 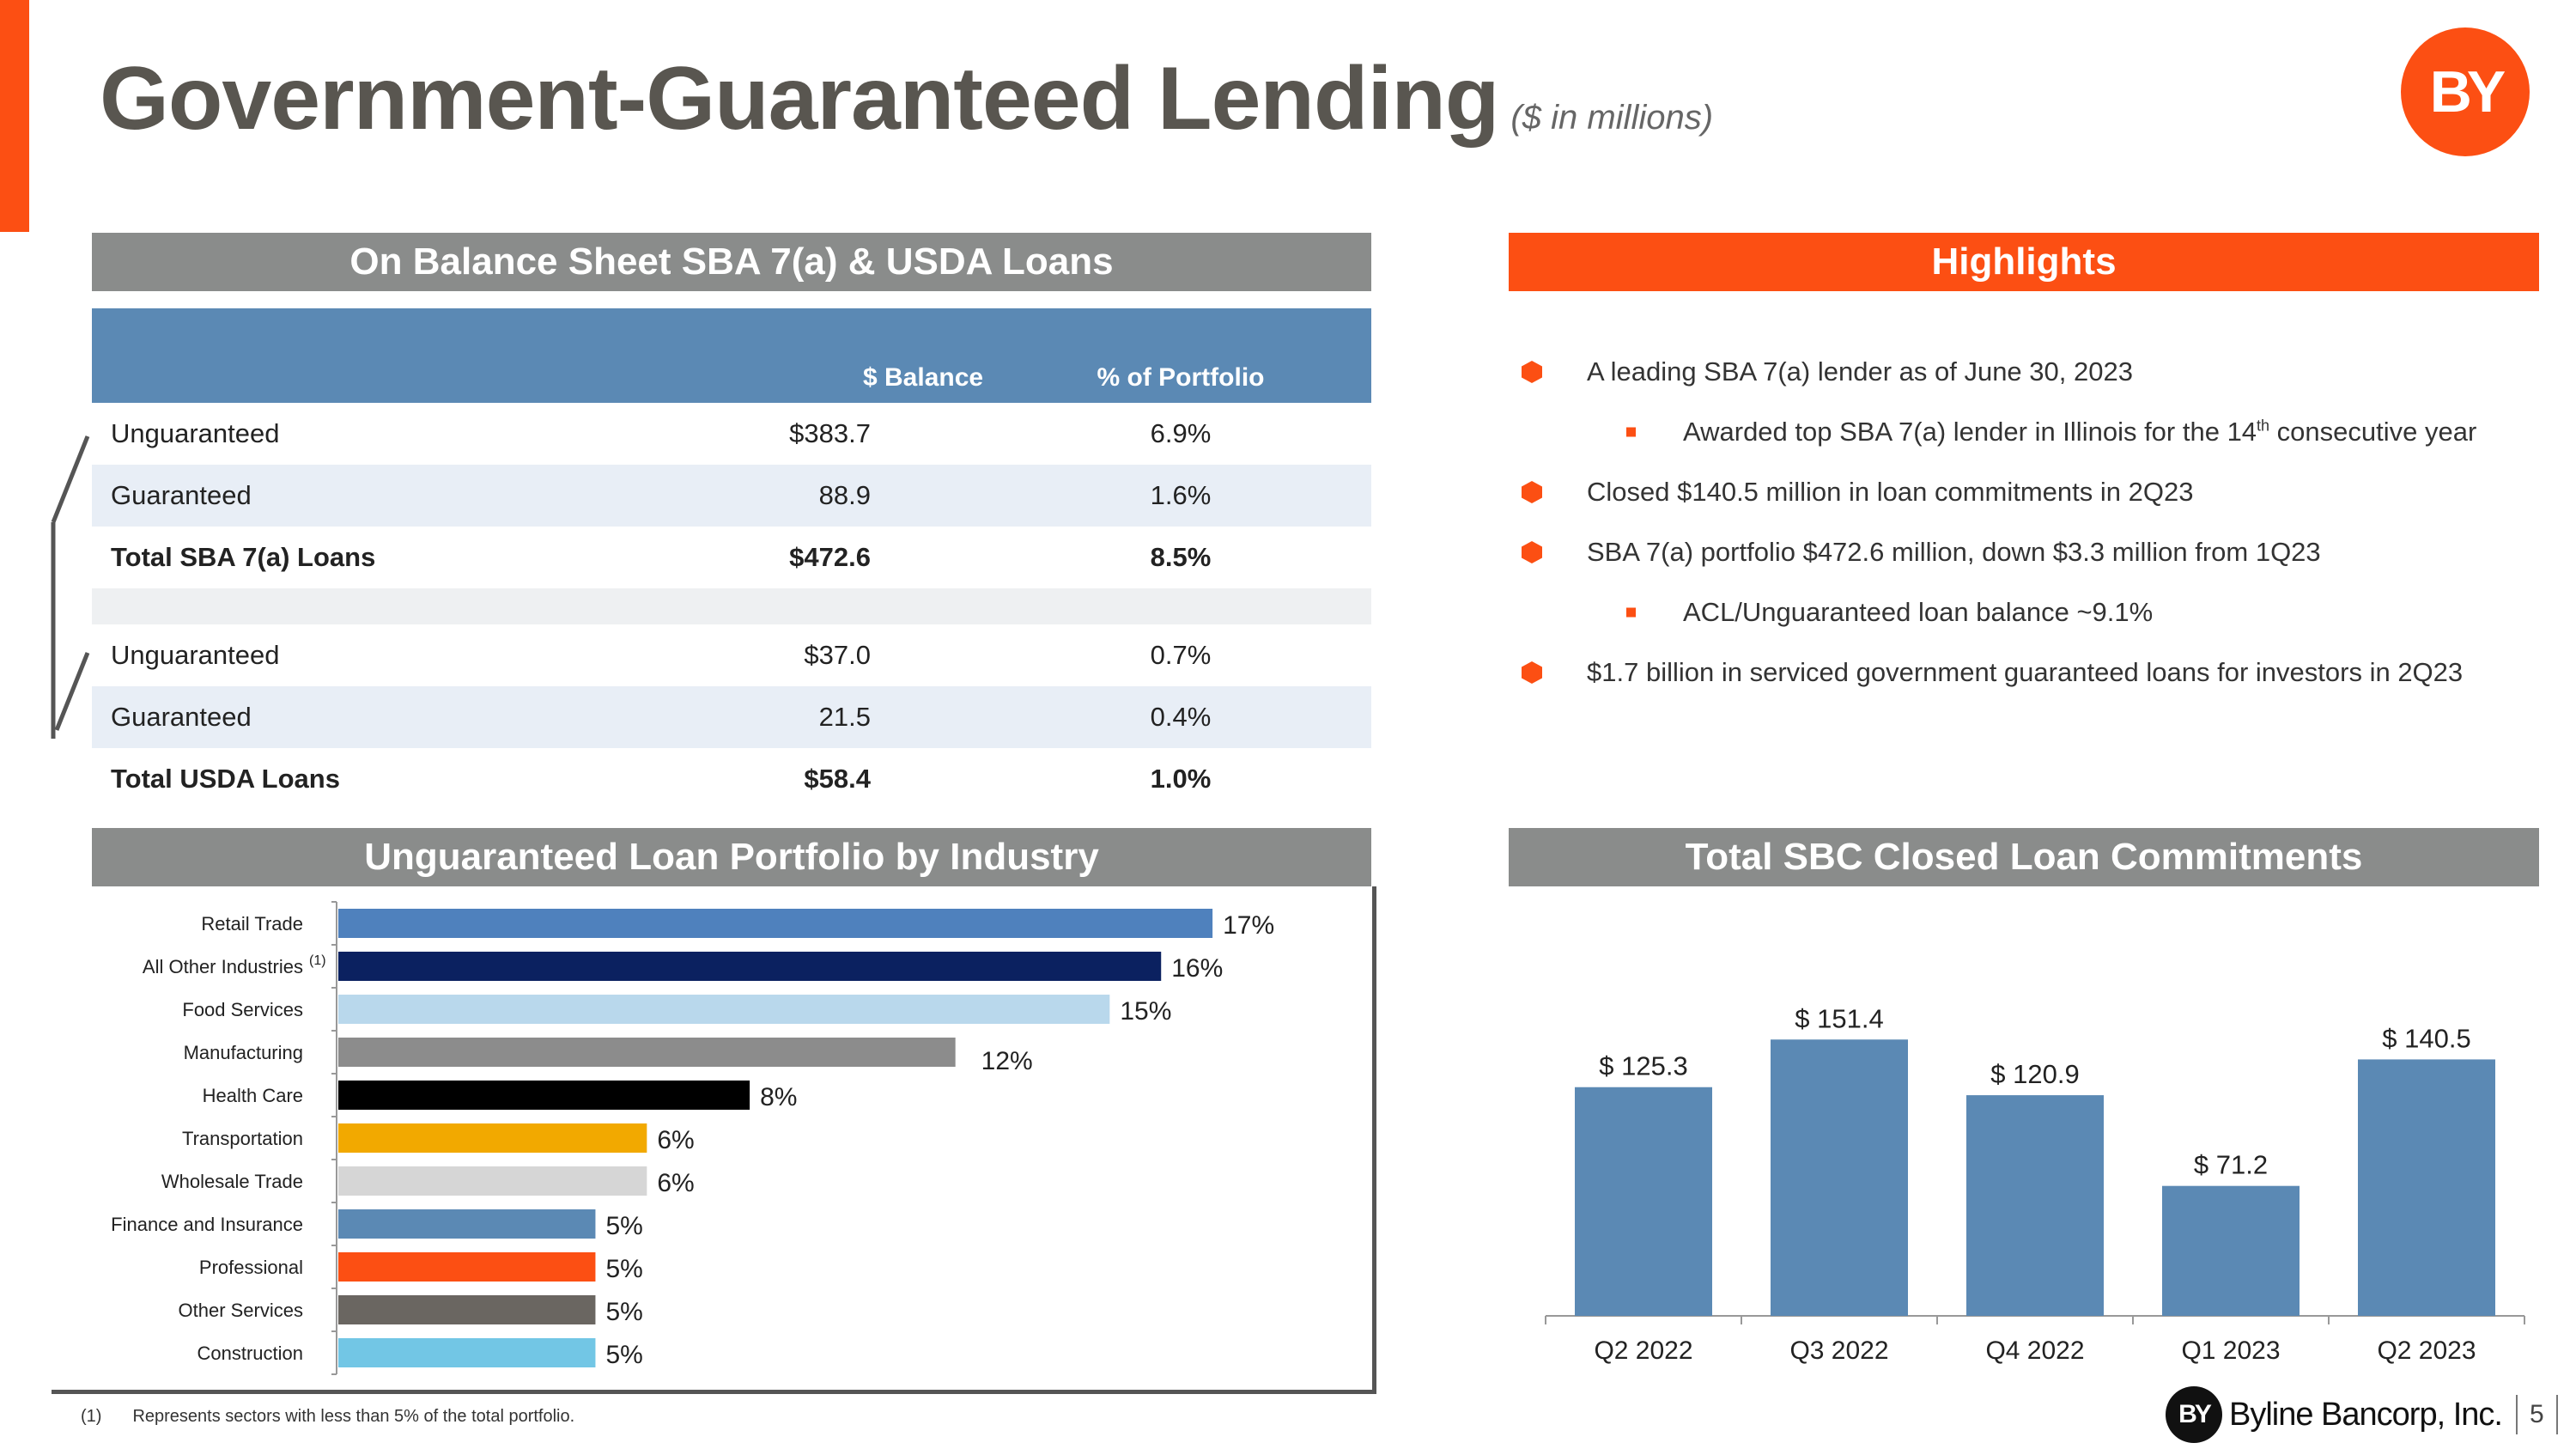 What do you see at coordinates (317, 960) in the screenshot?
I see `category-footnote-marker: (1)` at bounding box center [317, 960].